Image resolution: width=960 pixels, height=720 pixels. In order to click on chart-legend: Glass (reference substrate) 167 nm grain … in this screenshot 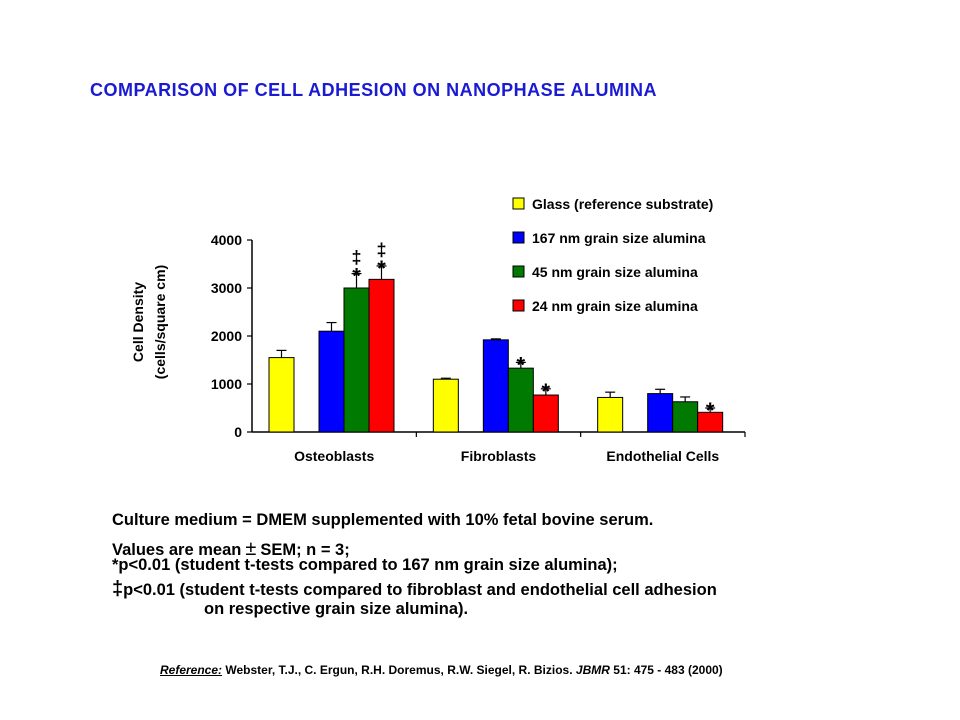, I will do `click(612, 255)`.